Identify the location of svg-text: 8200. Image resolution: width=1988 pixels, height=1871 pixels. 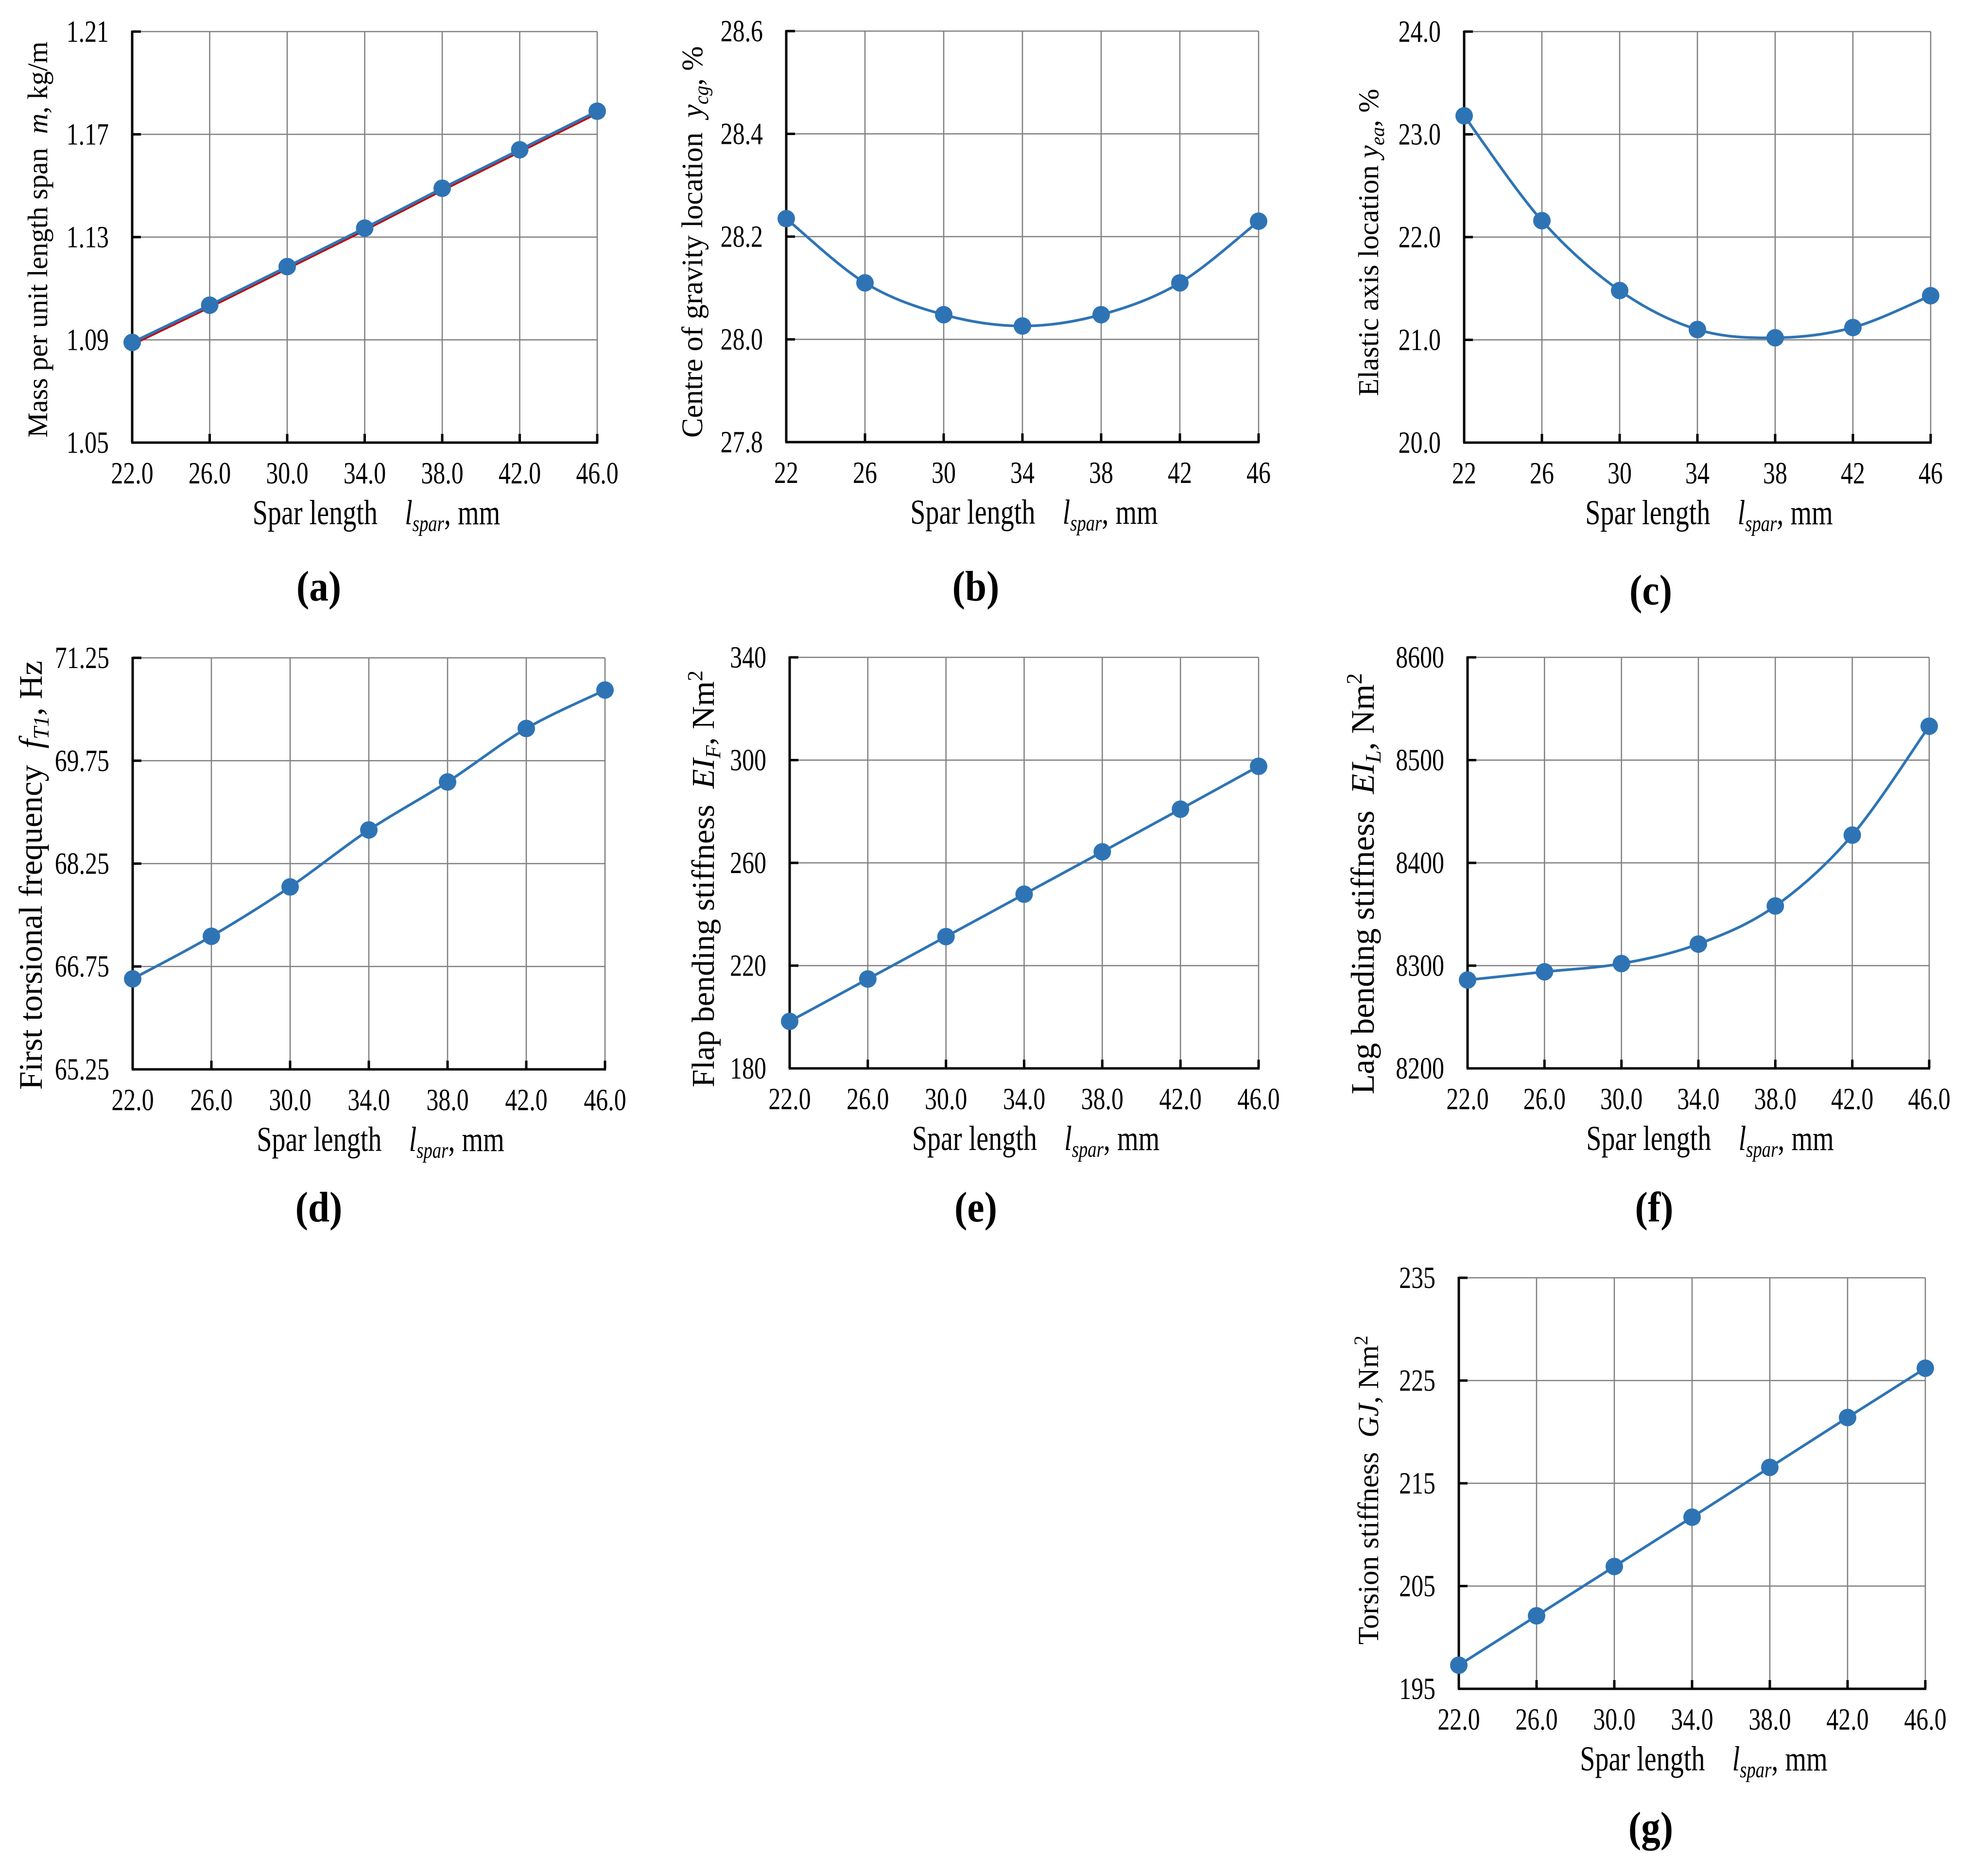
(1420, 1068).